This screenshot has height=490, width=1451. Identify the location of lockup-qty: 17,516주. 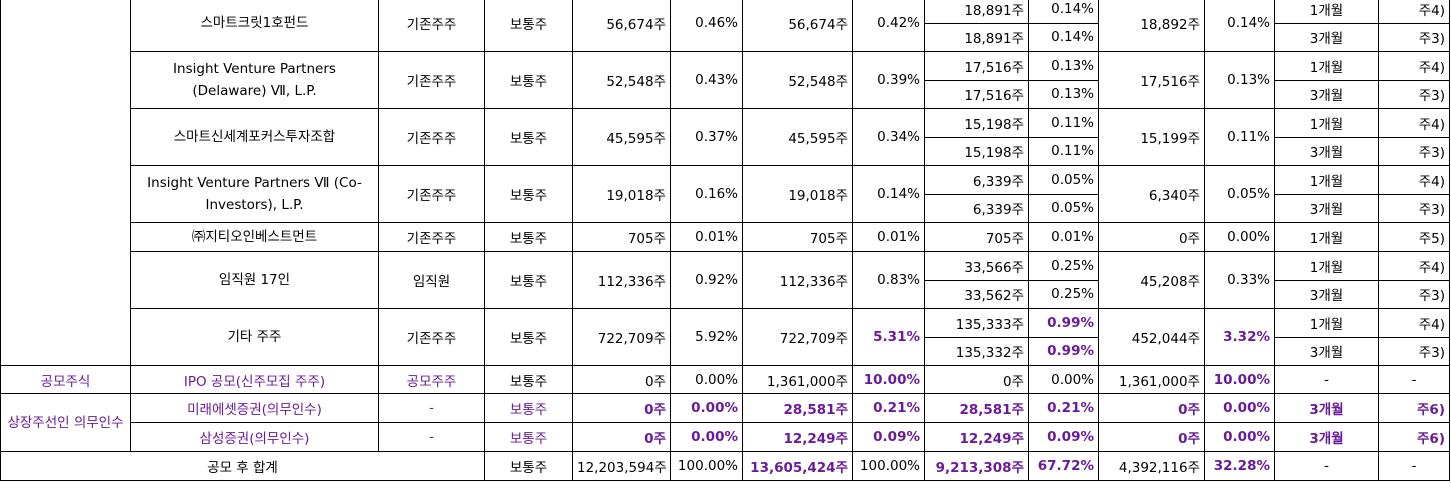
(976, 94).